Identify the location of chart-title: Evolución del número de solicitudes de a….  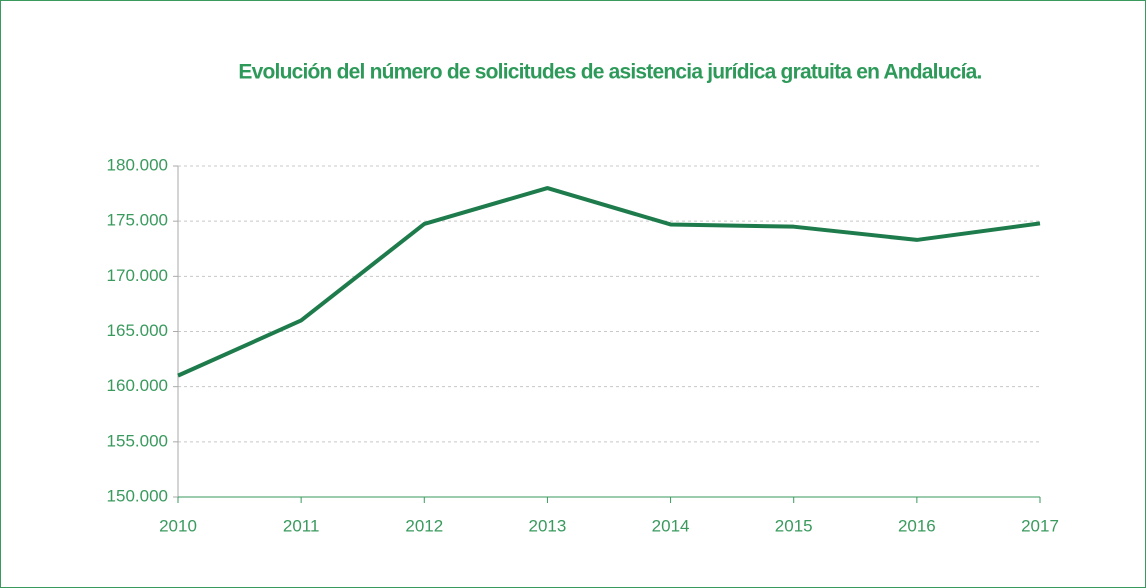
(609, 72).